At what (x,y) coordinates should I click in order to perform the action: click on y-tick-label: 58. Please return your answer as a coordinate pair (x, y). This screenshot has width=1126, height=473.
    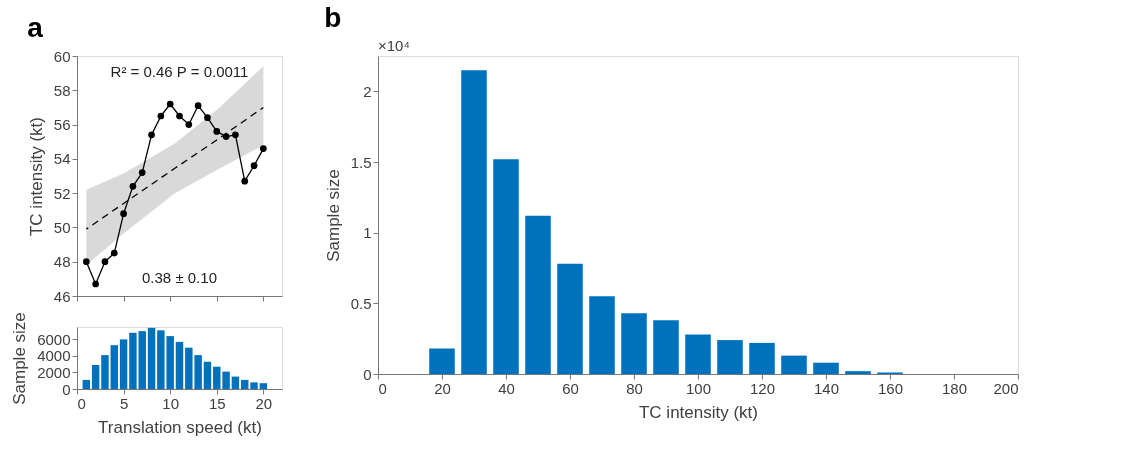
    Looking at the image, I should click on (62, 90).